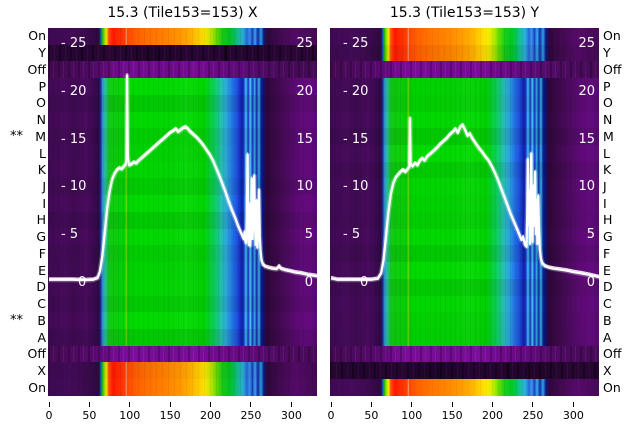 This screenshot has height=440, width=640. What do you see at coordinates (41, 170) in the screenshot?
I see `row-label-left: K` at bounding box center [41, 170].